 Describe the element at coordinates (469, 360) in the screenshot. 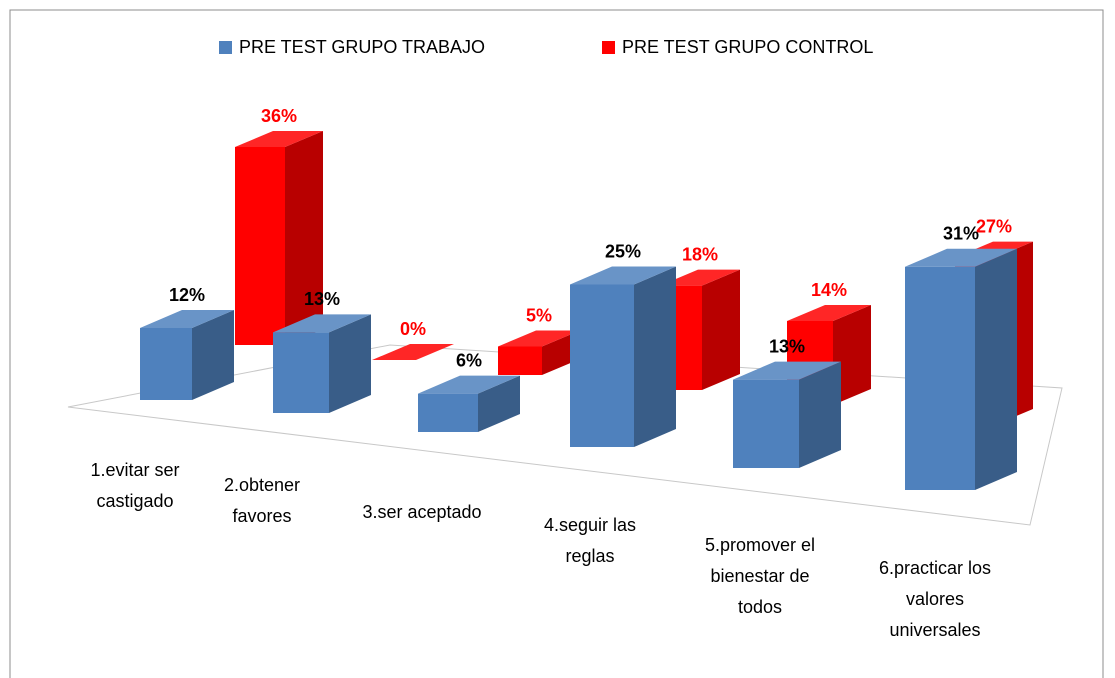

I see `value-label: 6%` at that location.